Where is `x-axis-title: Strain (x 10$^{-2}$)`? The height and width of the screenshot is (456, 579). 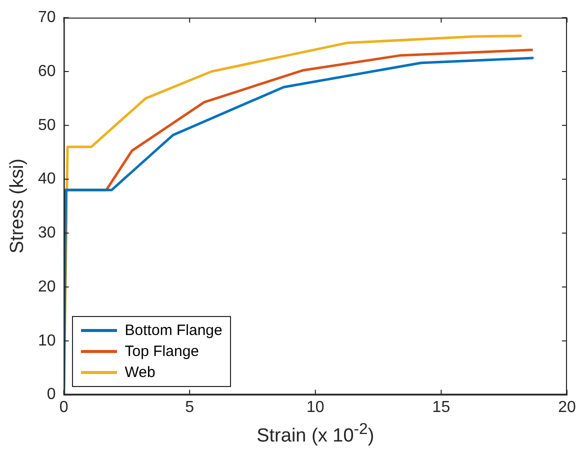
x-axis-title: Strain (x 10$^{-2}$) is located at coordinates (315, 434).